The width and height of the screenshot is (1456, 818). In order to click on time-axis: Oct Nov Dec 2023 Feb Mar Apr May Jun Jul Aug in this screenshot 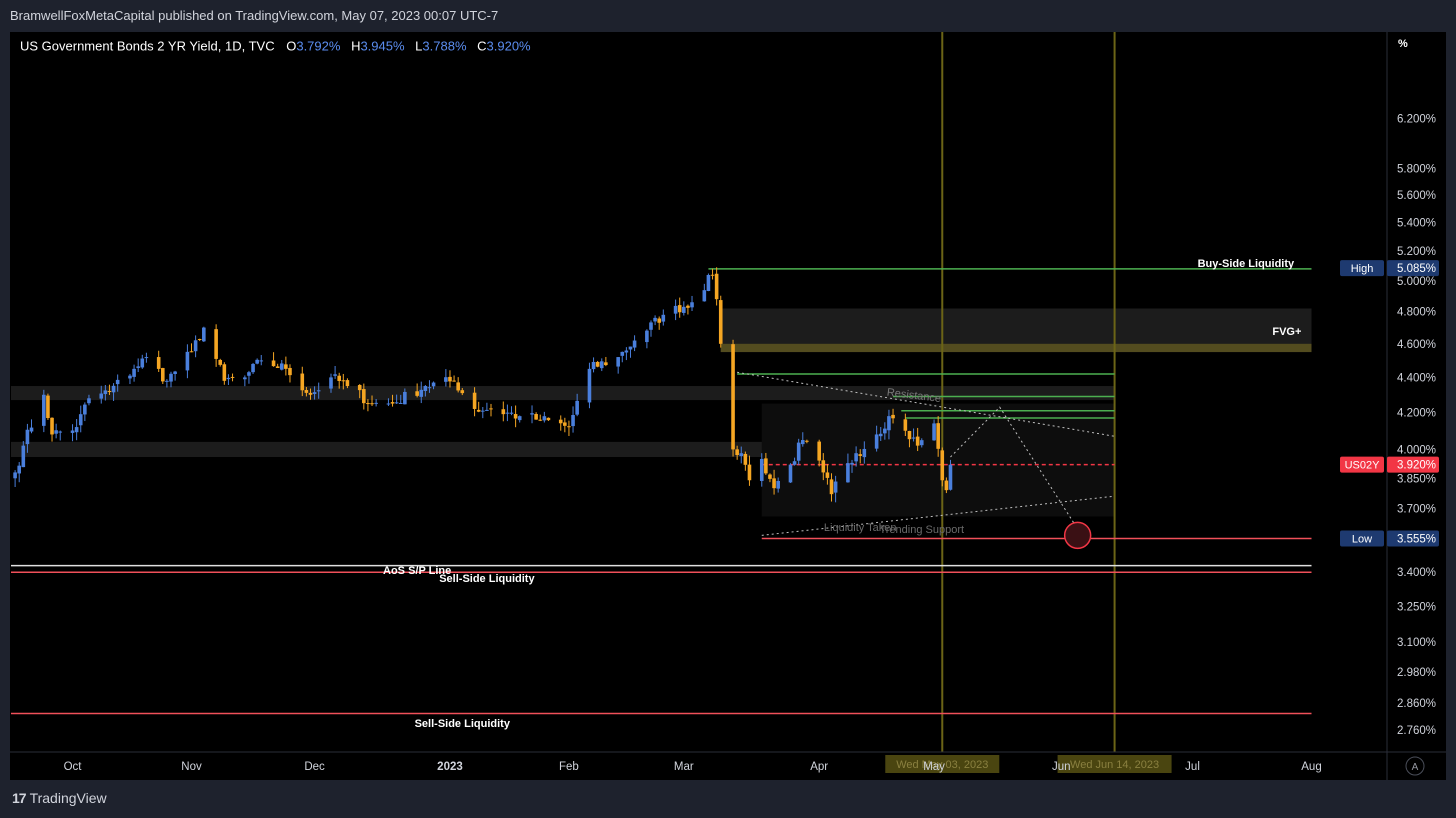, I will do `click(693, 767)`.